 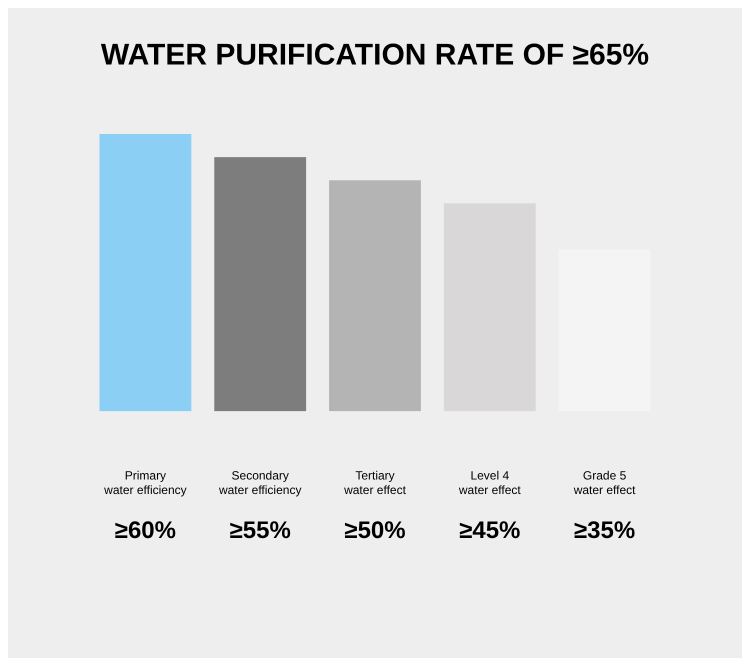 What do you see at coordinates (375, 483) in the screenshot?
I see `x-tick-label: Tertiary water effect` at bounding box center [375, 483].